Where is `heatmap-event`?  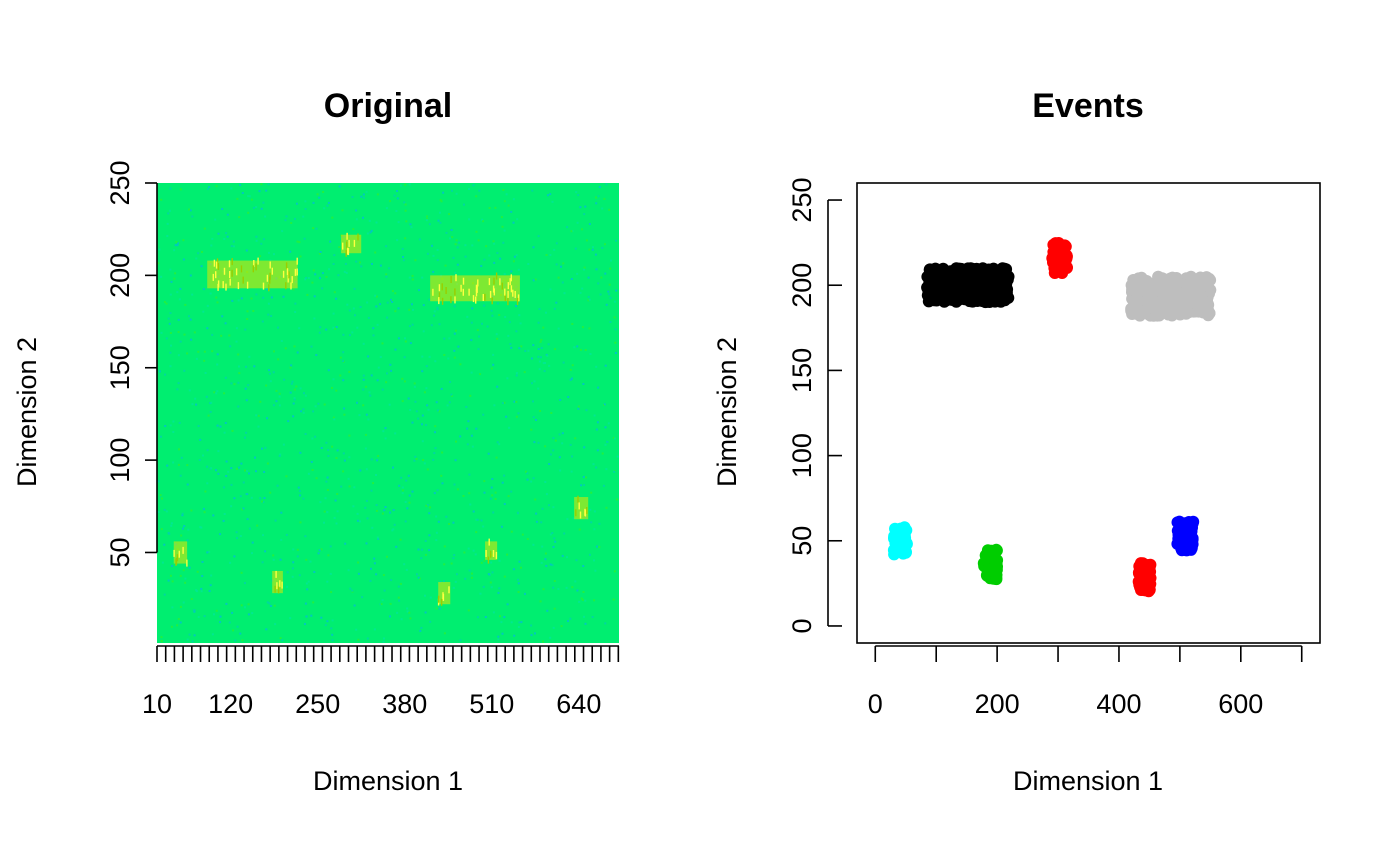 heatmap-event is located at coordinates (277, 582).